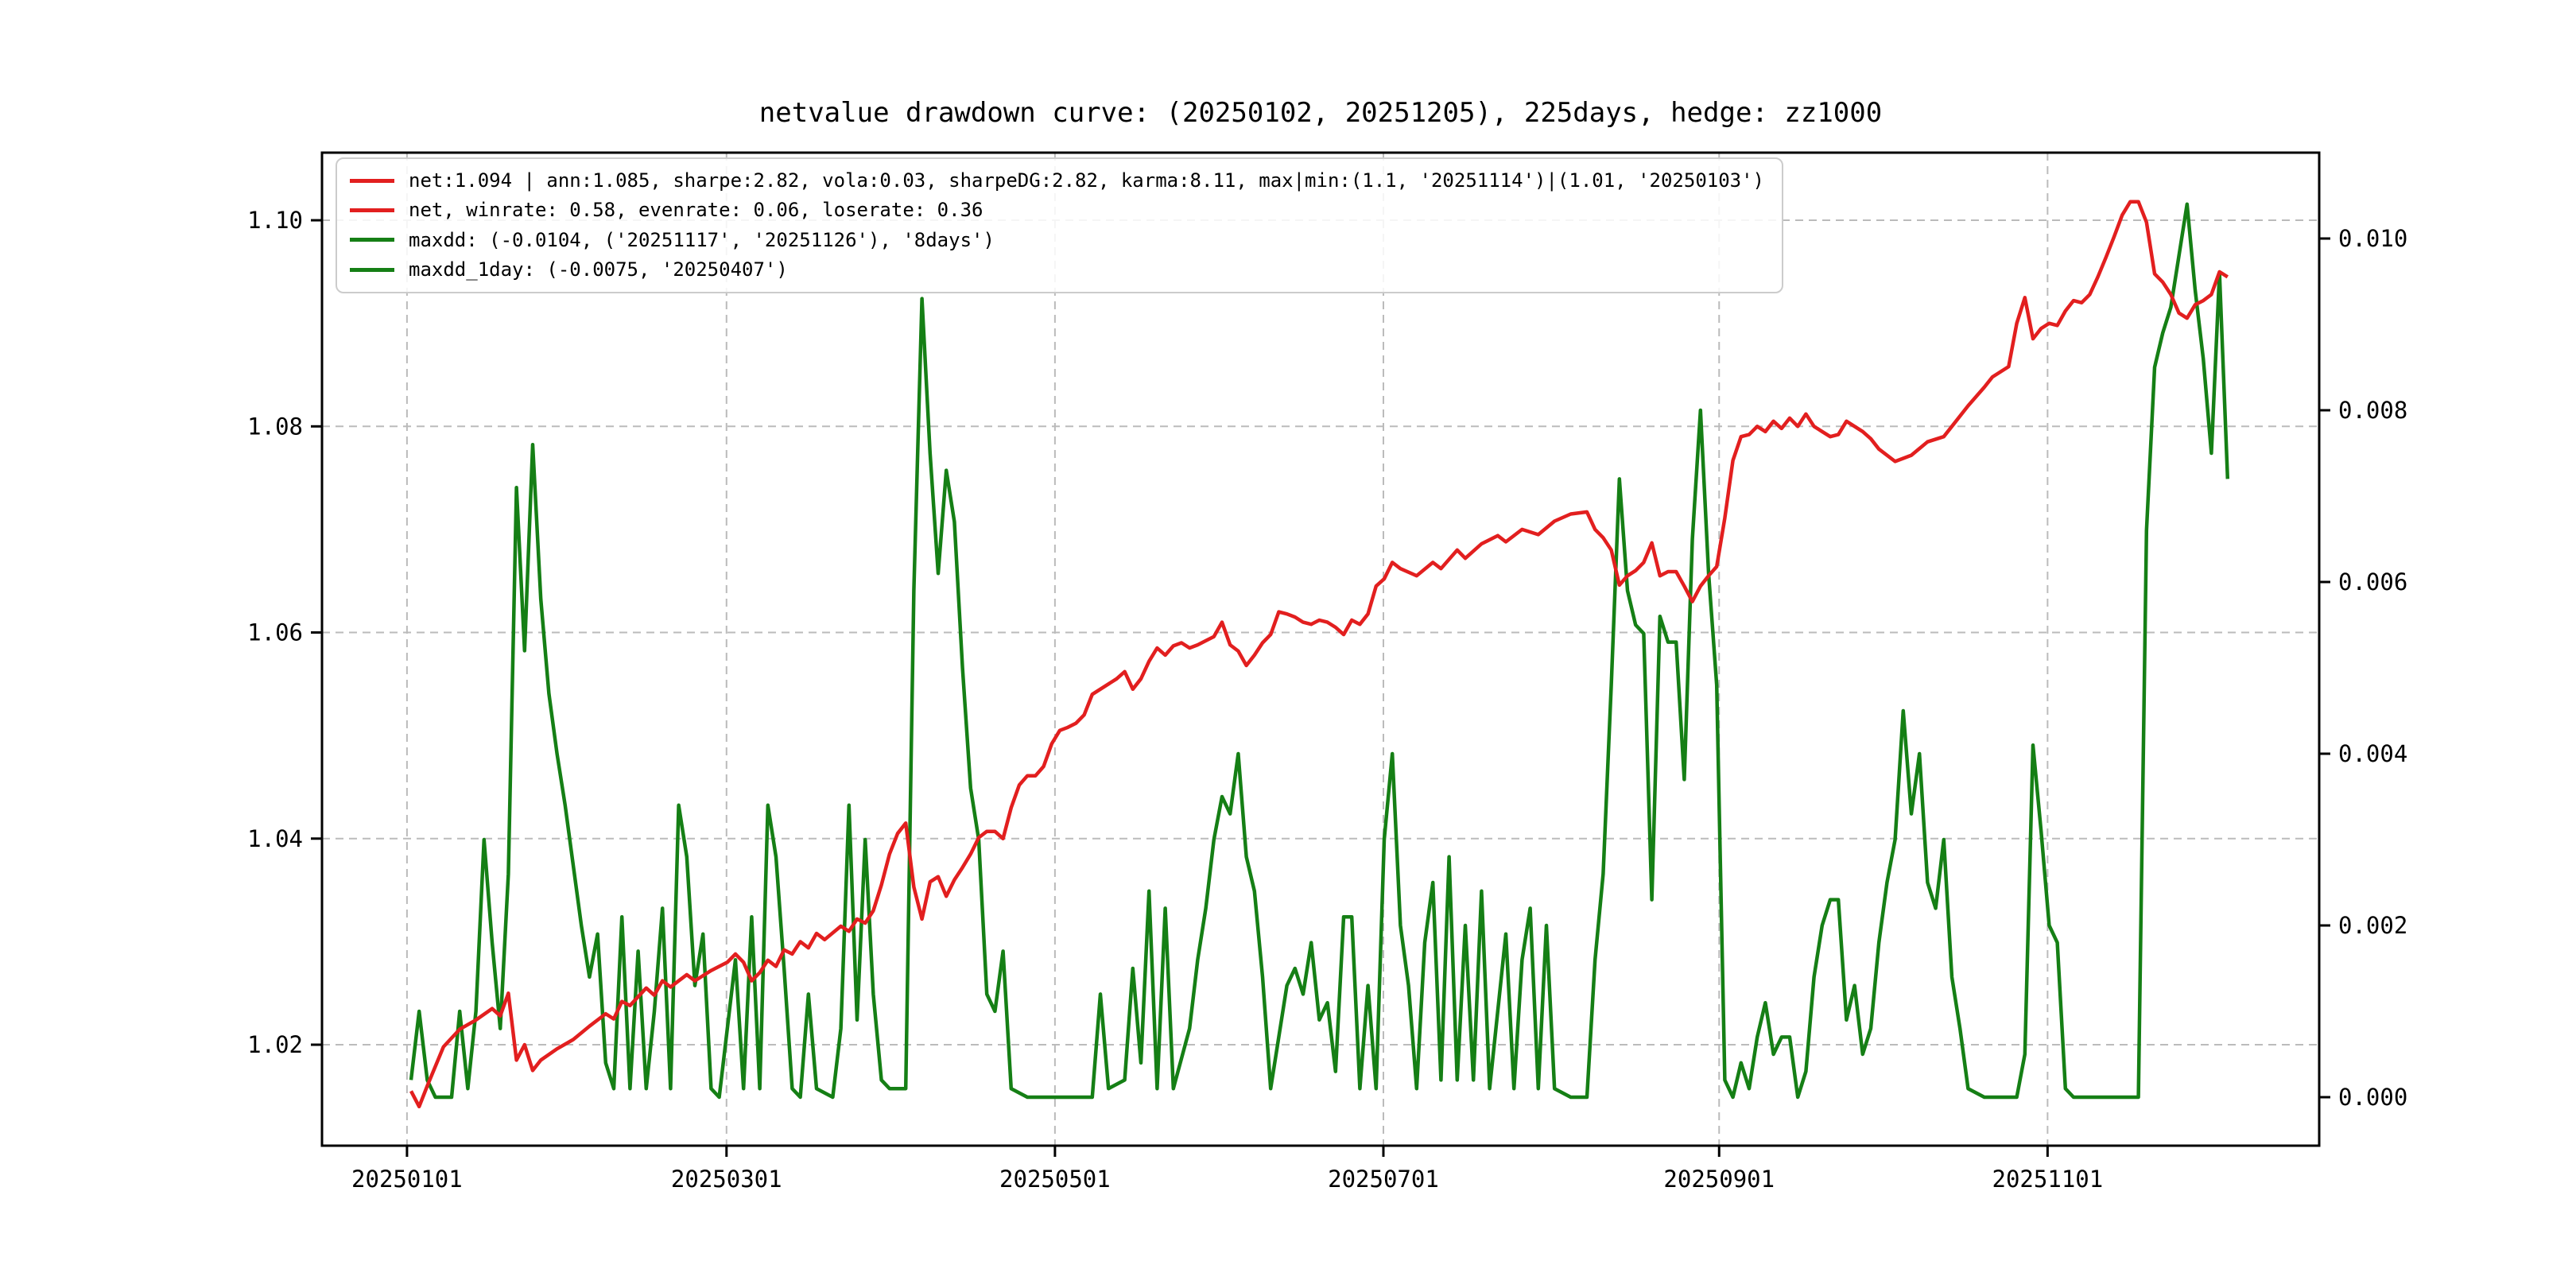 The height and width of the screenshot is (1288, 2576). I want to click on right-axis-tick-label: 0.000, so click(2372, 1097).